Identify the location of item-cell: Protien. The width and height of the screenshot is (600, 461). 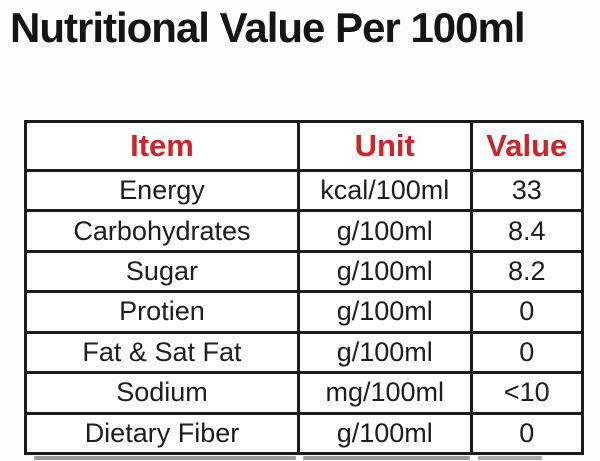
(162, 312).